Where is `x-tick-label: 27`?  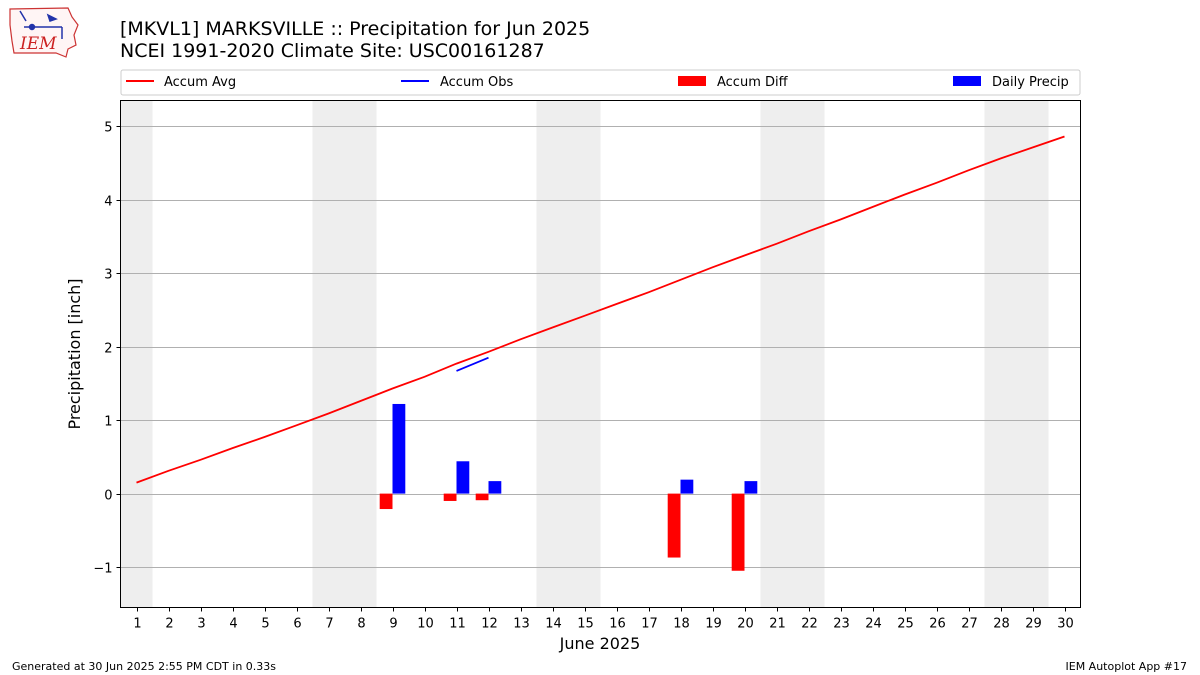
x-tick-label: 27 is located at coordinates (969, 624).